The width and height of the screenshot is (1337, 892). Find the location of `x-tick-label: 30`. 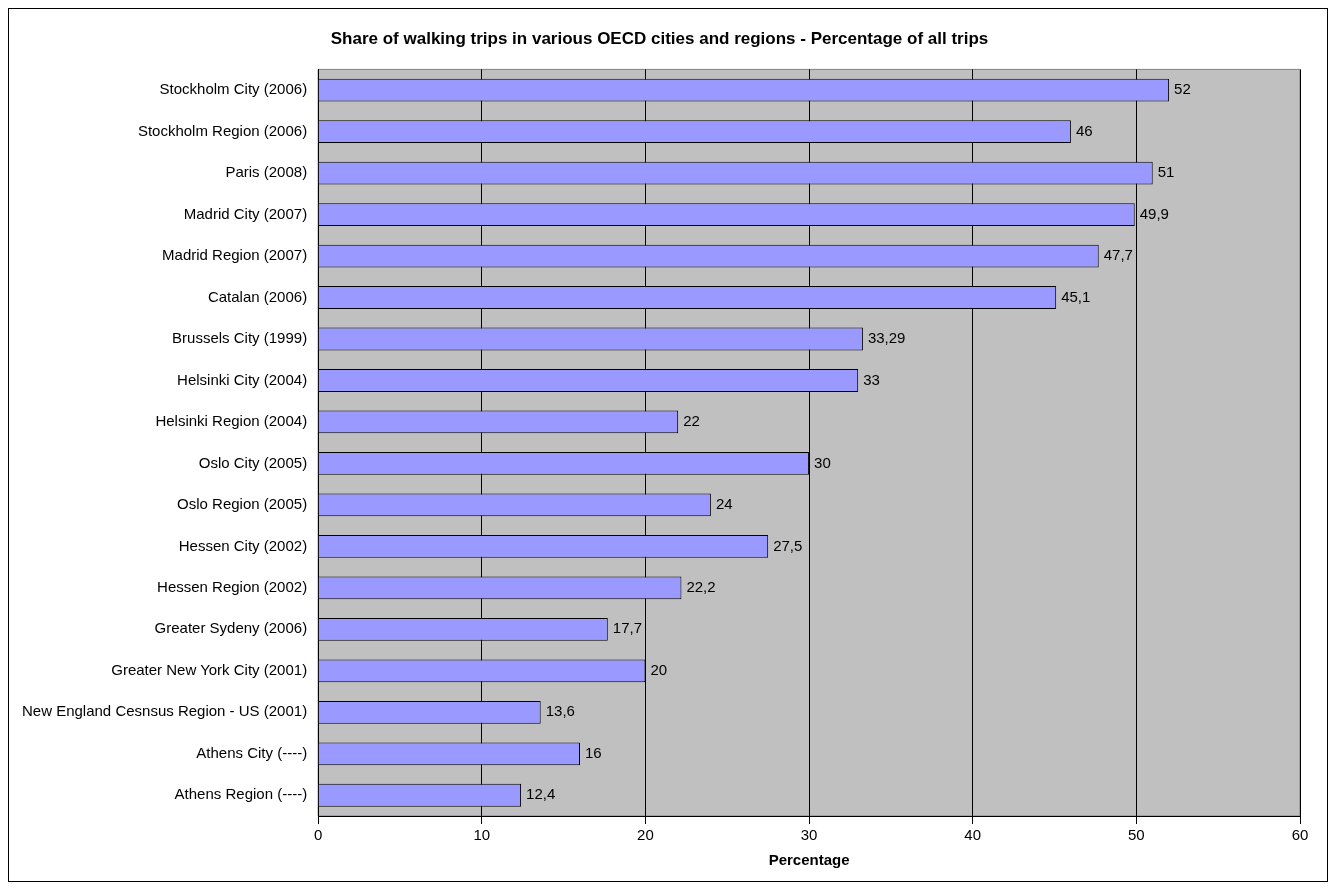

x-tick-label: 30 is located at coordinates (809, 835).